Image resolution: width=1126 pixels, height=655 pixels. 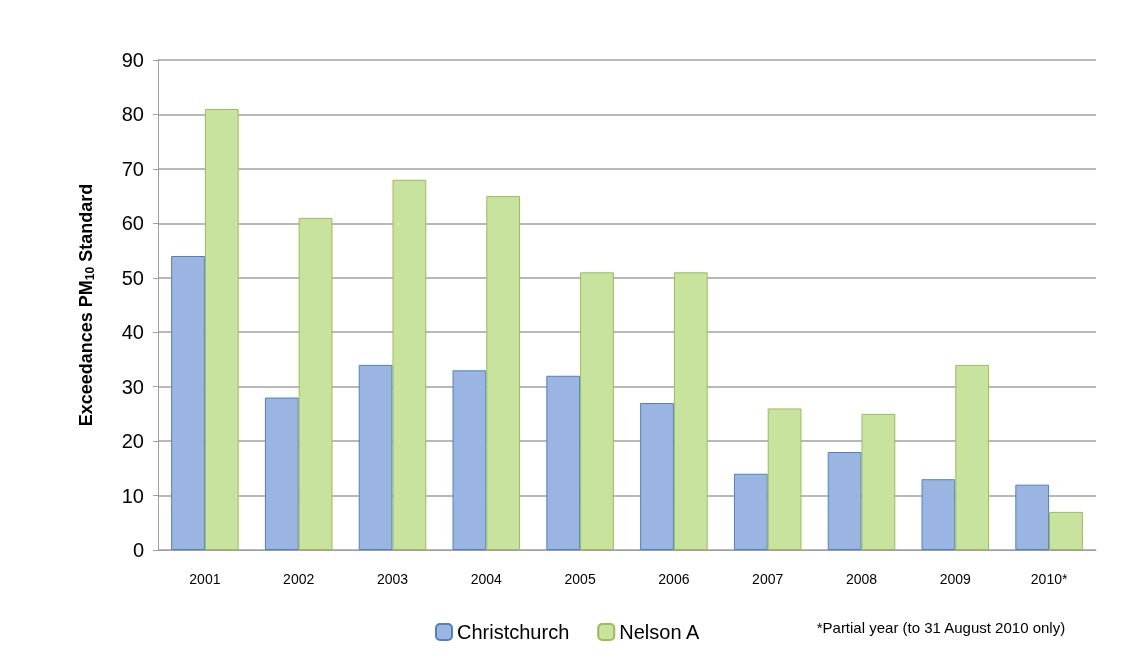 What do you see at coordinates (1049, 579) in the screenshot?
I see `x-tick-label: 2010*` at bounding box center [1049, 579].